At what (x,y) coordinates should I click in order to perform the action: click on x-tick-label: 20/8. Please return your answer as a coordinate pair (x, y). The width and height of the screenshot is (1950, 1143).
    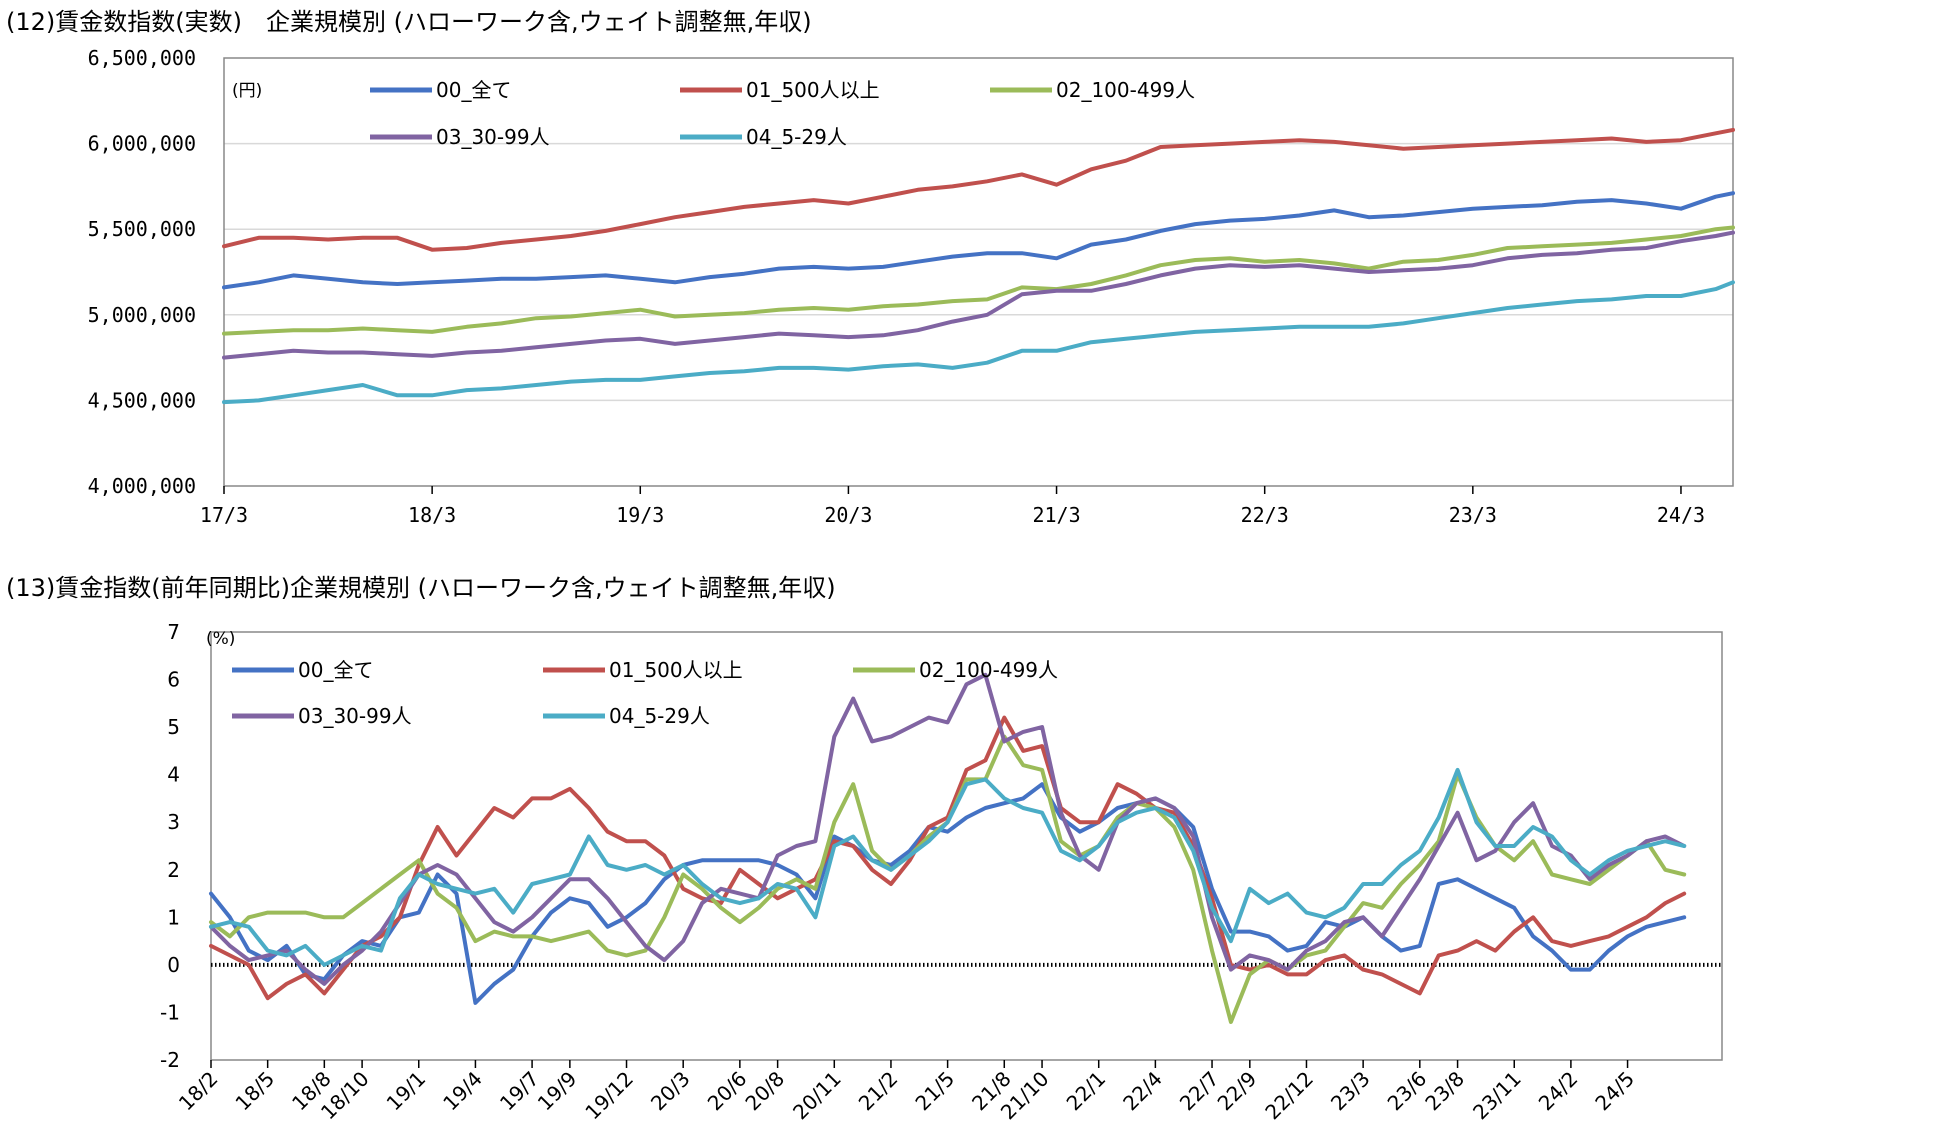
    Looking at the image, I should click on (764, 1091).